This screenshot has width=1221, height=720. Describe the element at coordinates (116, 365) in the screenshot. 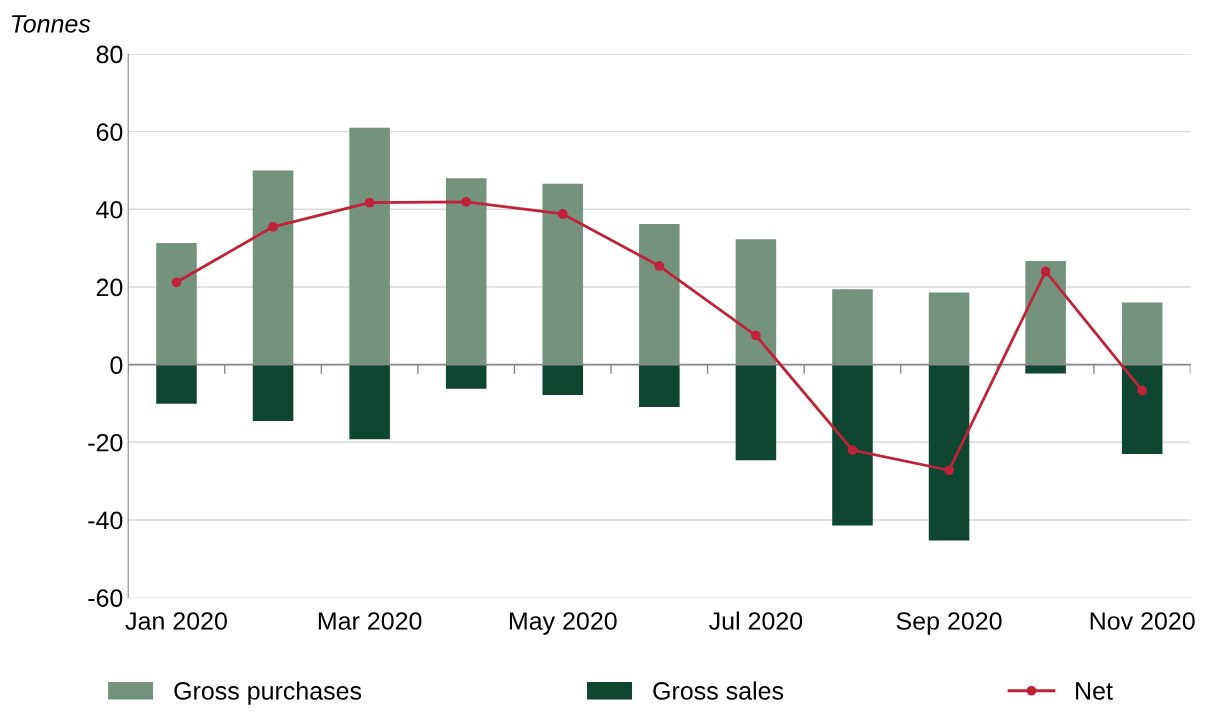

I see `y-tick-label: 0` at that location.